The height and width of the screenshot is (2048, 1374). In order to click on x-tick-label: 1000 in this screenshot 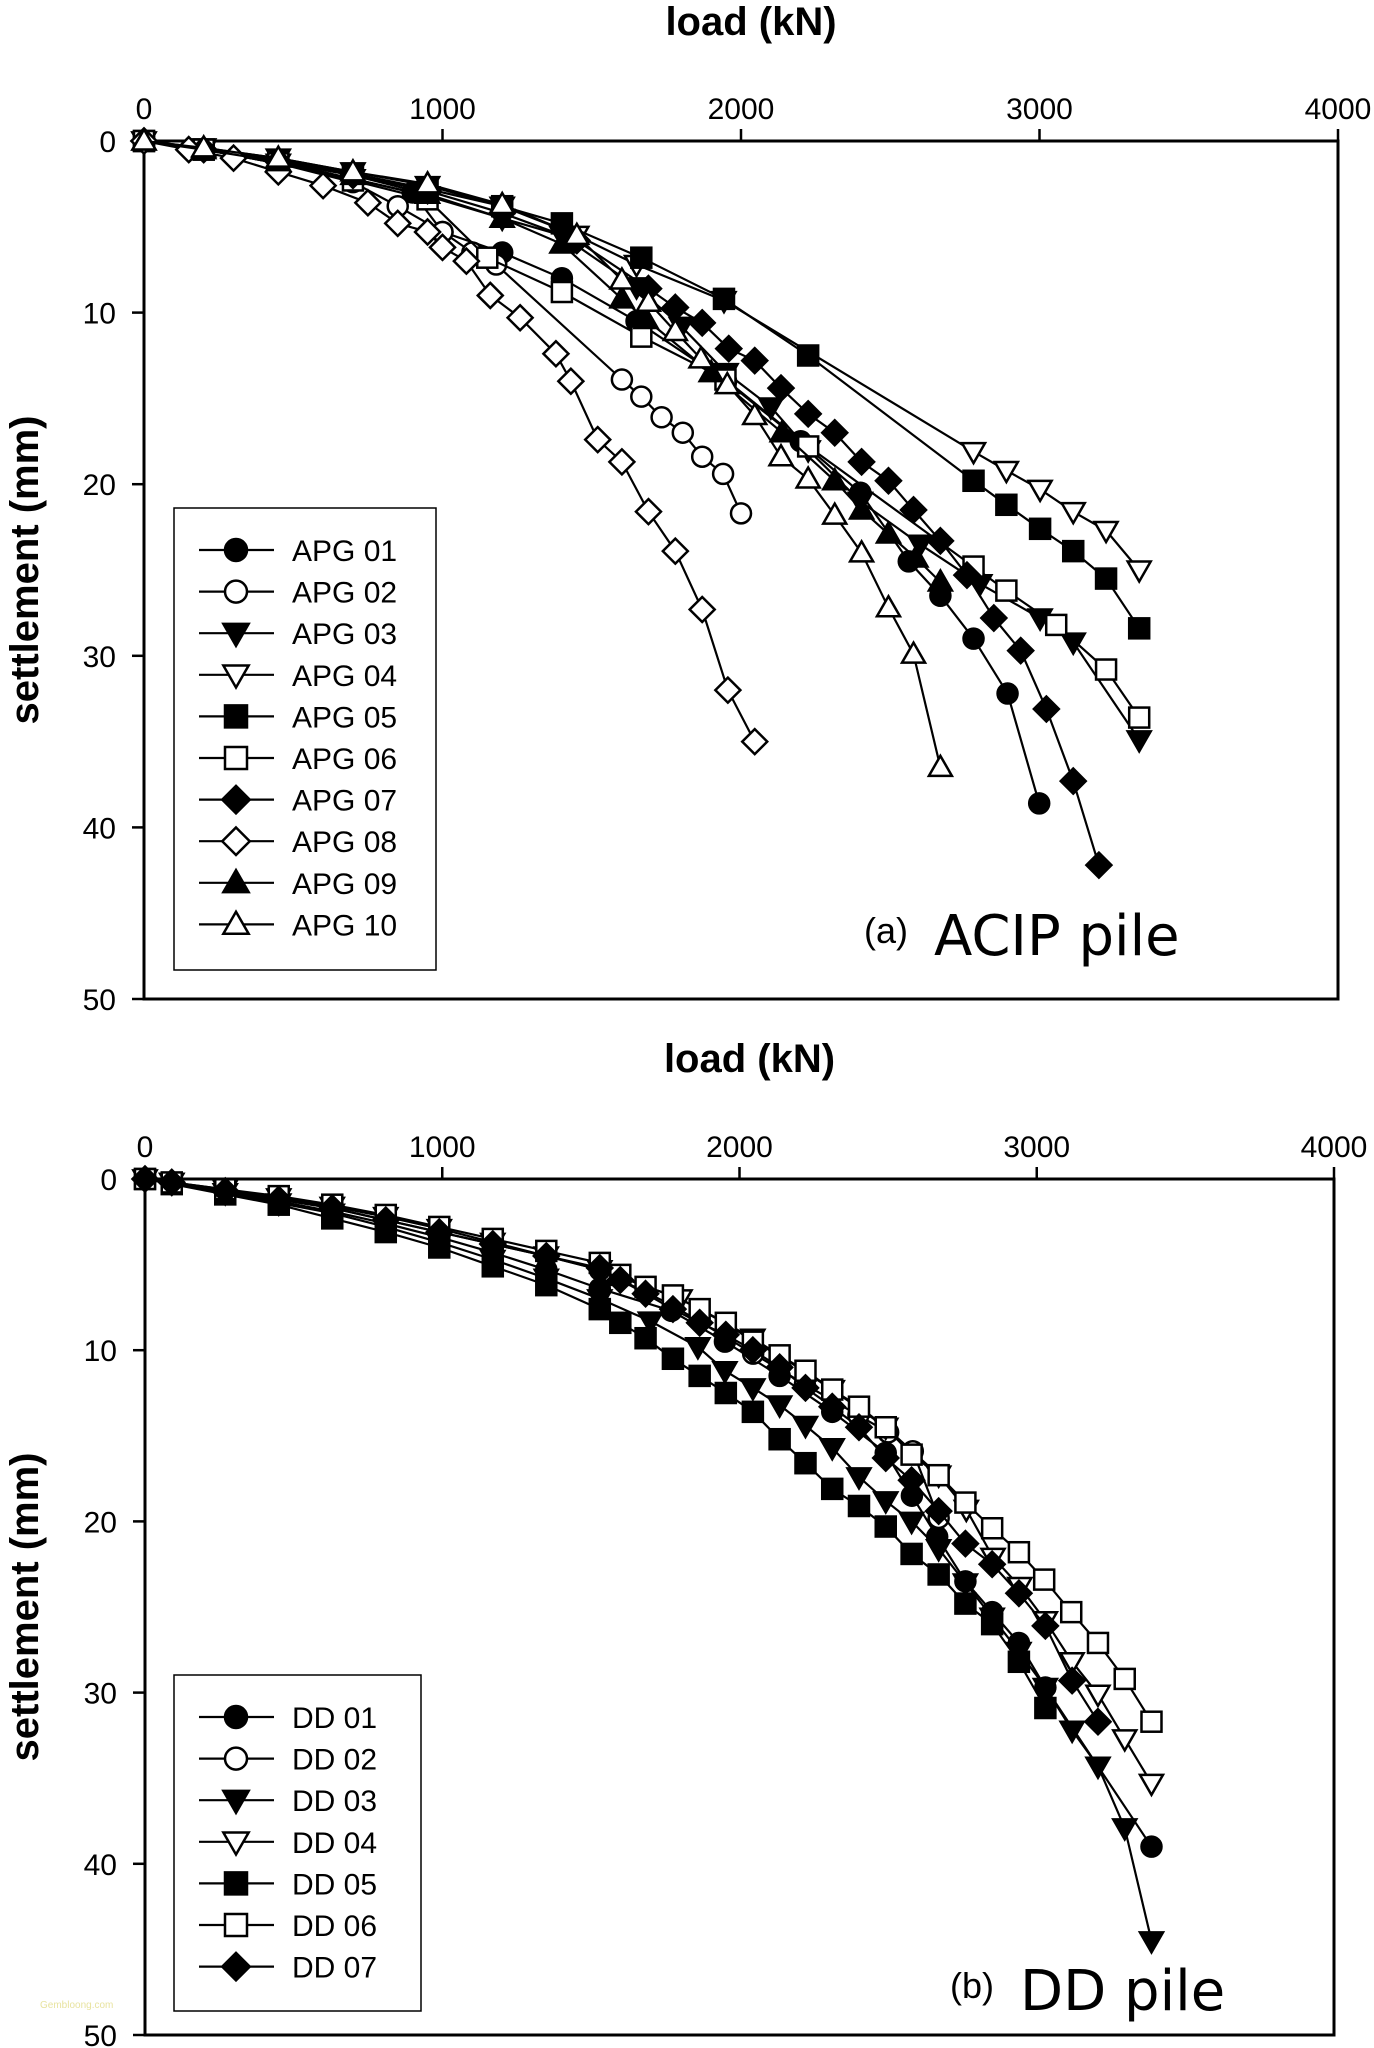, I will do `click(442, 109)`.